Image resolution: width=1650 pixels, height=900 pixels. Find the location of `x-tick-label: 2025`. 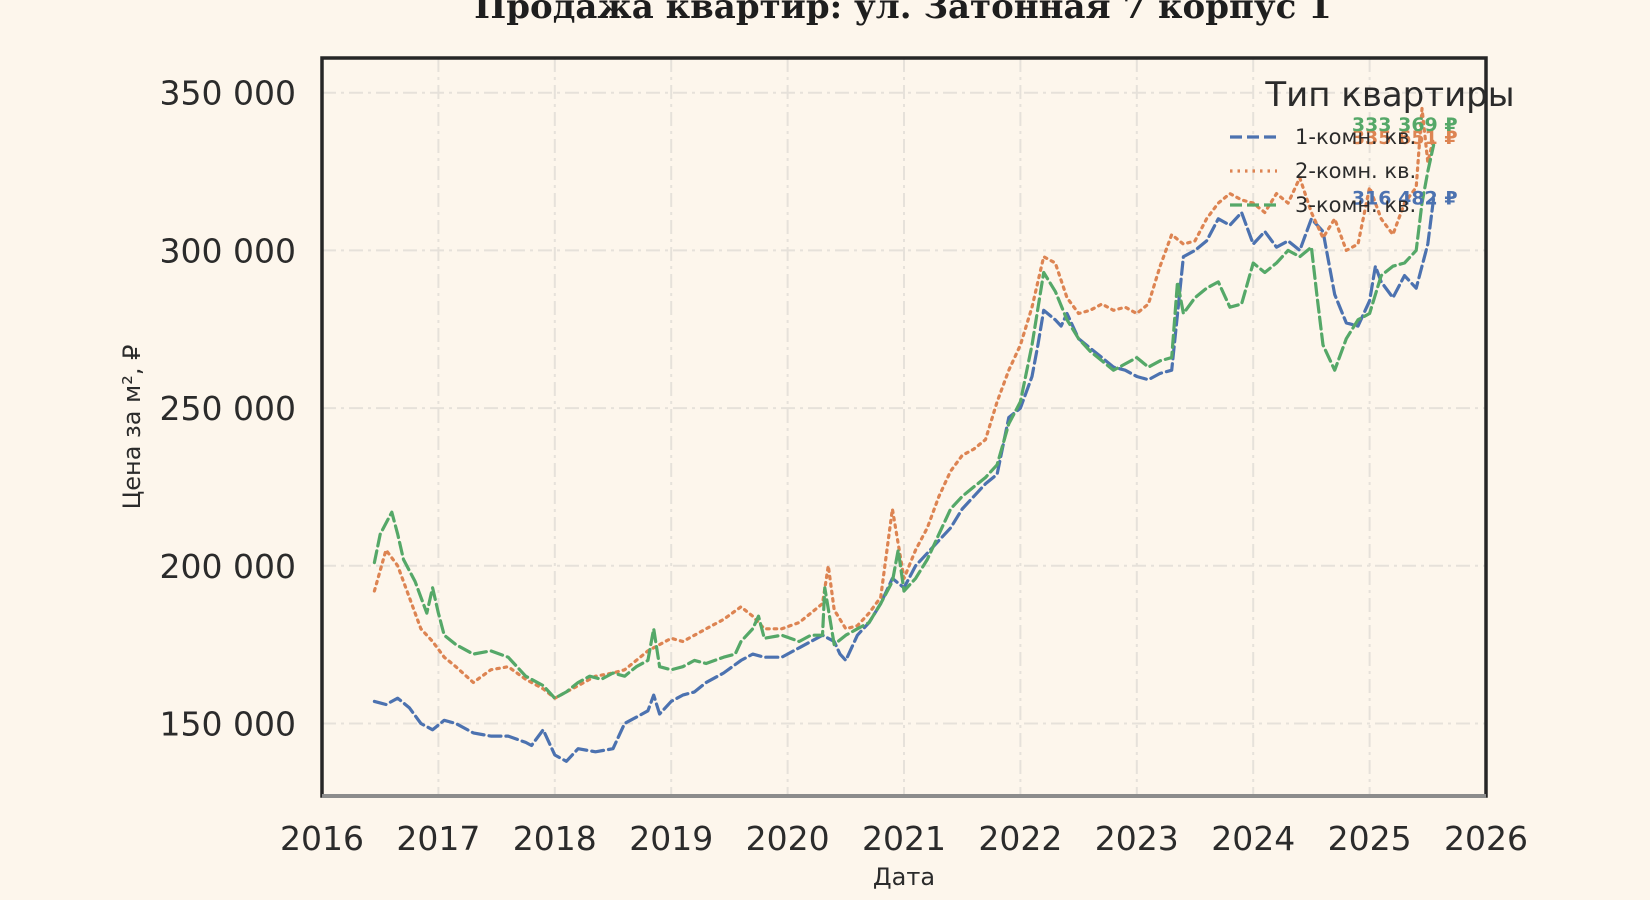

x-tick-label: 2025 is located at coordinates (1370, 838).